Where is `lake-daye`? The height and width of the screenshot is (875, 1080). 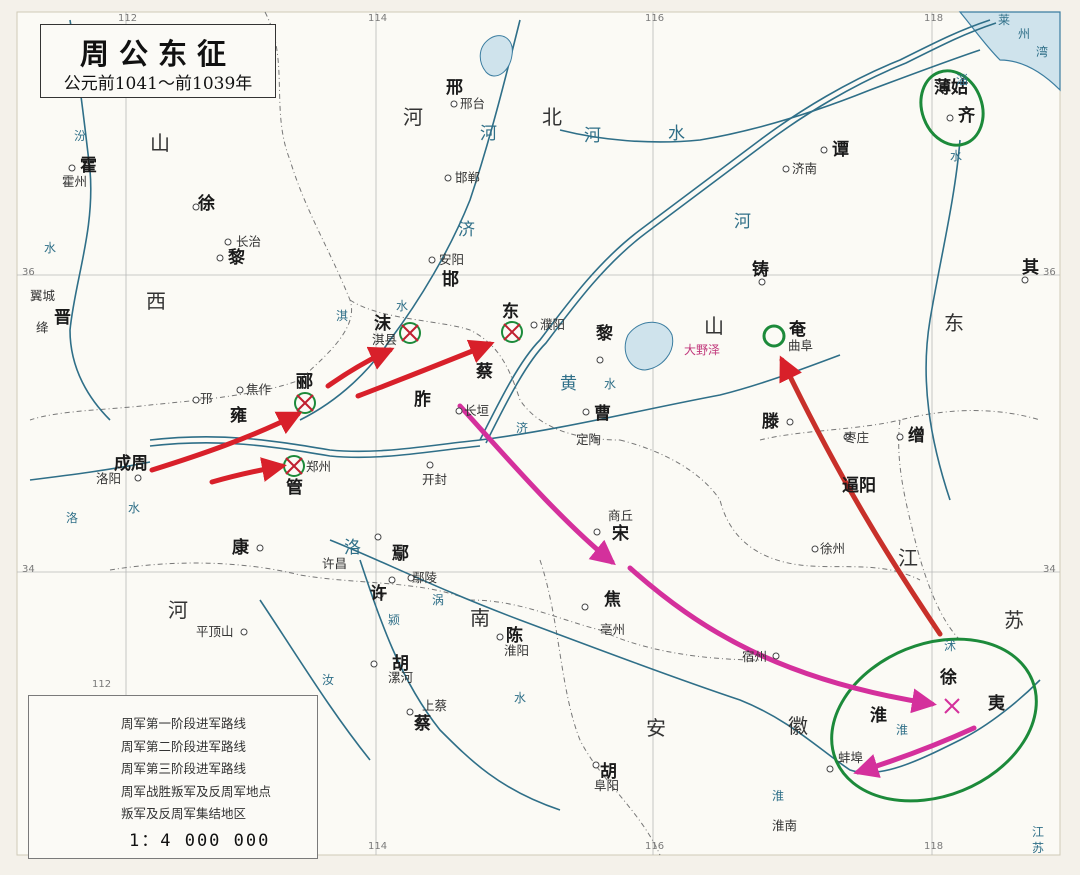 lake-daye is located at coordinates (649, 346).